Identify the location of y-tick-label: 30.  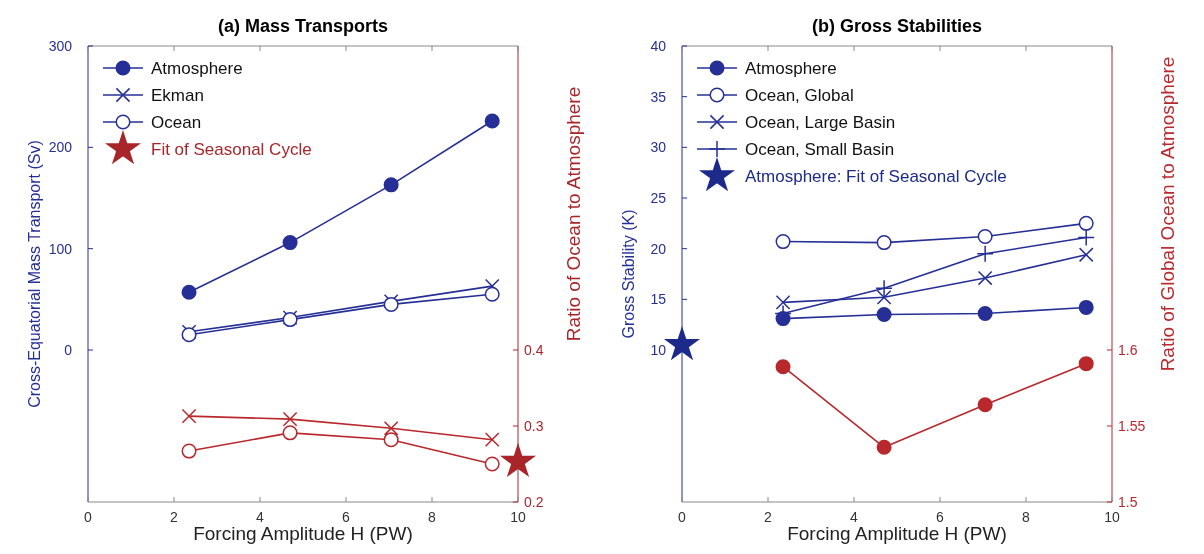
(658, 147).